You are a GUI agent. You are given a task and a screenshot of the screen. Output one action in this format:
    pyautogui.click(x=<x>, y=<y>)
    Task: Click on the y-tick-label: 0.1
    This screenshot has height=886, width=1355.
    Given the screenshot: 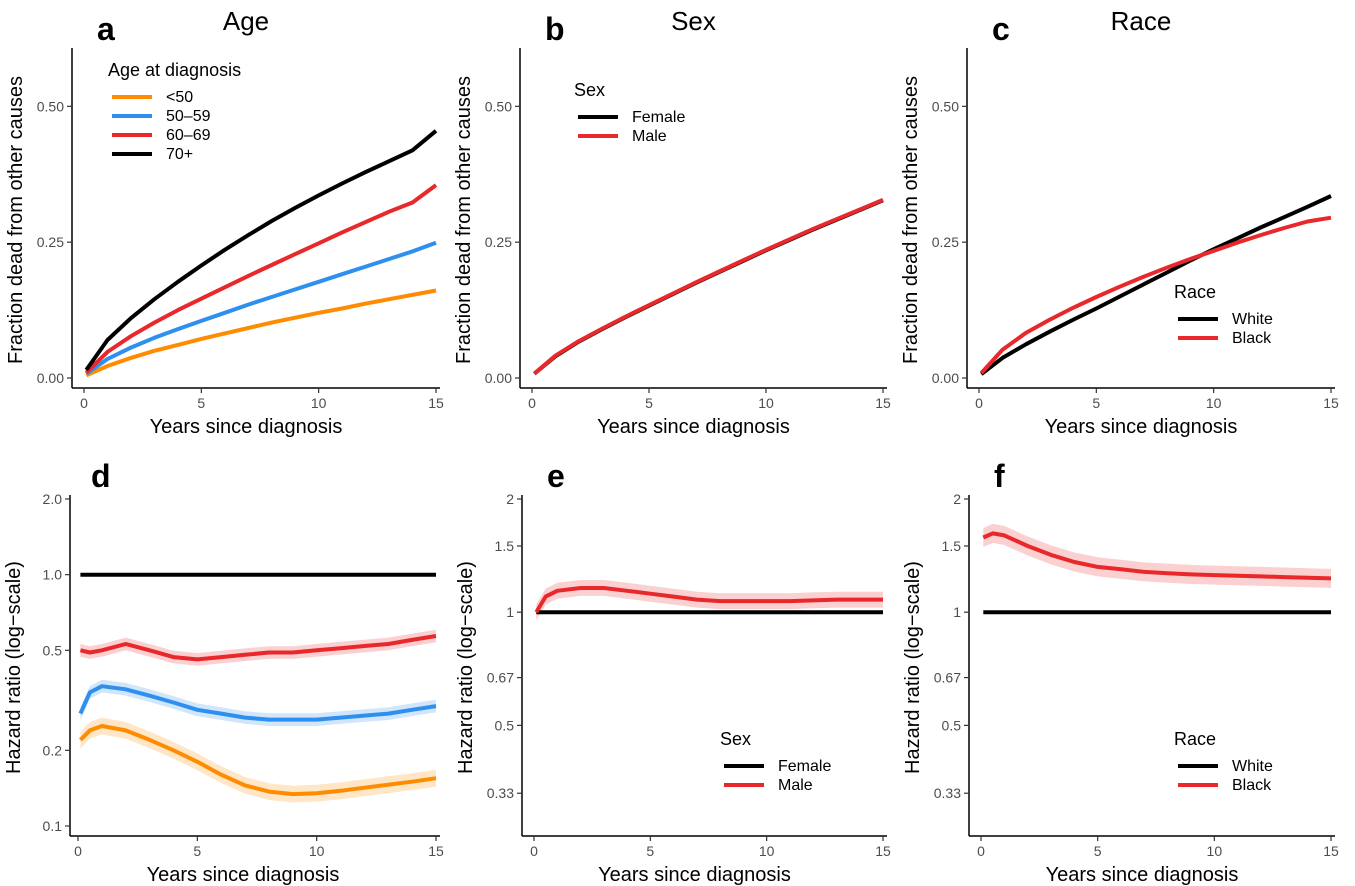 What is the action you would take?
    pyautogui.click(x=53, y=826)
    